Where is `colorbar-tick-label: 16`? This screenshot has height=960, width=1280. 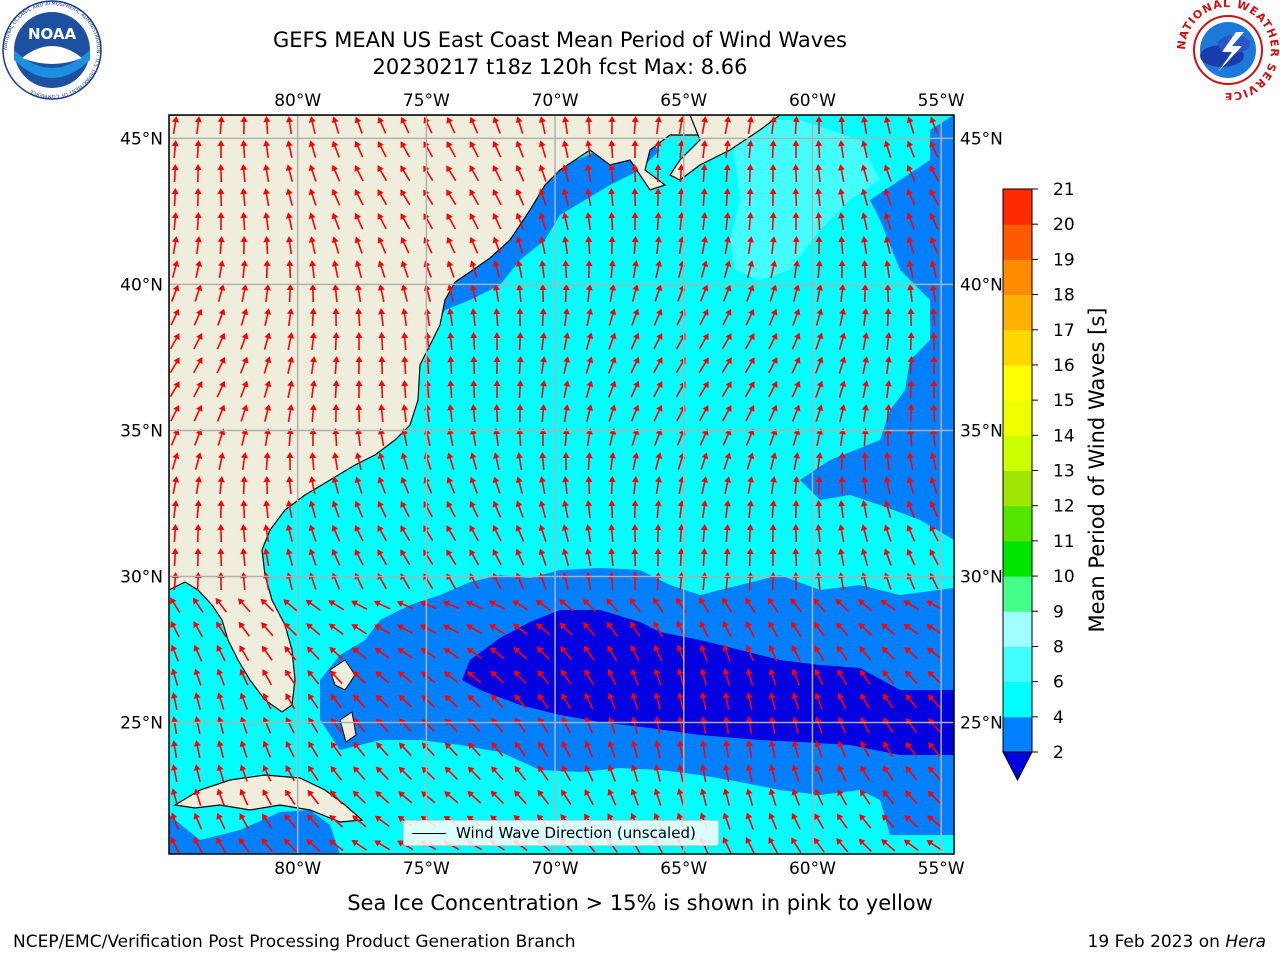
colorbar-tick-label: 16 is located at coordinates (1064, 366).